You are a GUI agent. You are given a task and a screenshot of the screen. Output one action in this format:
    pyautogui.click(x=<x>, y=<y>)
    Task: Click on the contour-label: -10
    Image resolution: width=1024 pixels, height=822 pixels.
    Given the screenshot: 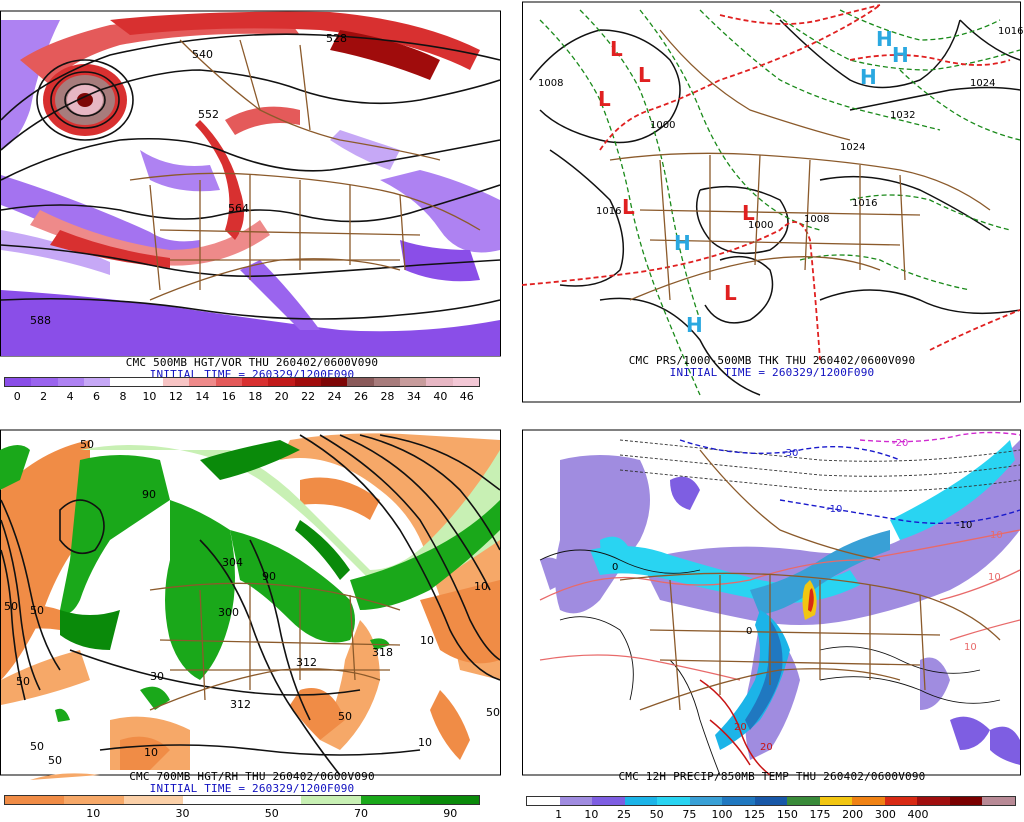 What is the action you would take?
    pyautogui.click(x=834, y=509)
    